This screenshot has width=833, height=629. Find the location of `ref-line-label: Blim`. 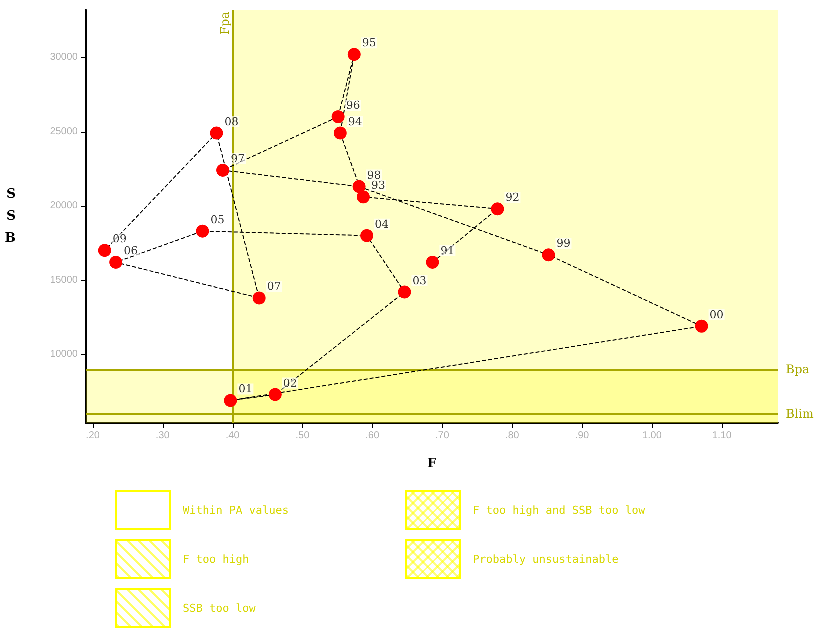

ref-line-label: Blim is located at coordinates (800, 414).